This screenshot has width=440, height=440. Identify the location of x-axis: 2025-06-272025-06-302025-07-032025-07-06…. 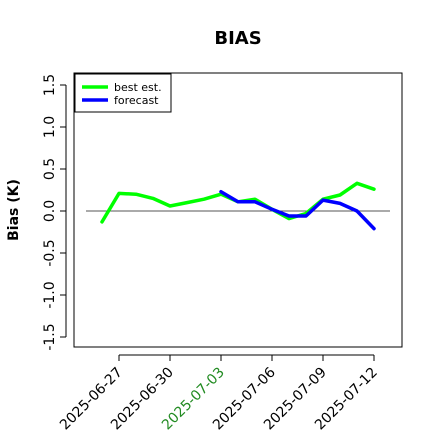
(219, 393).